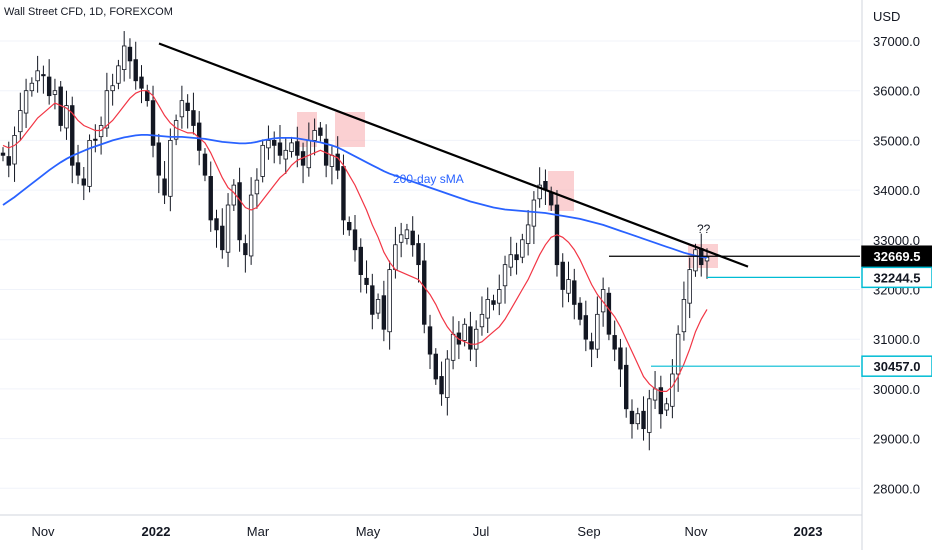 This screenshot has height=550, width=932. I want to click on x-tick-label: Sep, so click(588, 531).